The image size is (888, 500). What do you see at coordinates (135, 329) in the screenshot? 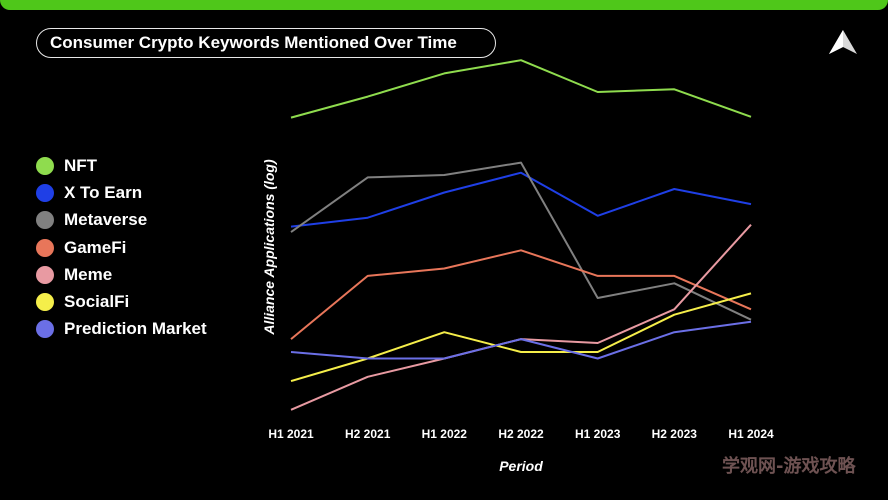
I see `legend-label: Prediction Market` at bounding box center [135, 329].